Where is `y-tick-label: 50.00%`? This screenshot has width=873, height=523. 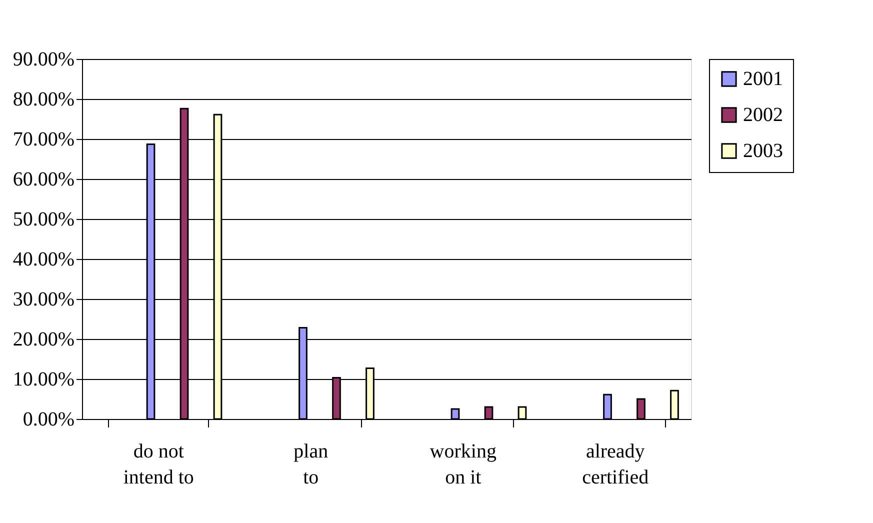 y-tick-label: 50.00% is located at coordinates (43, 219).